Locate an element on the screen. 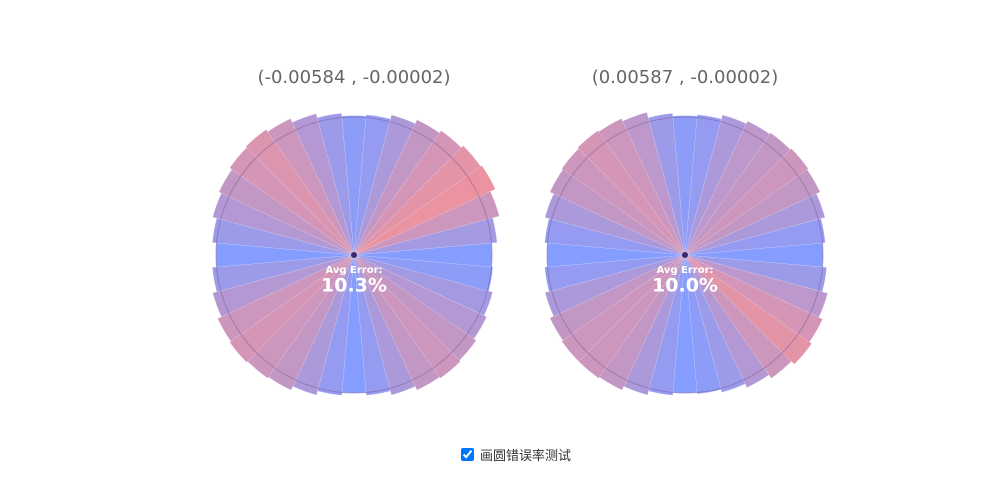 The height and width of the screenshot is (497, 1004). checkbox-label: 画圆错误率测试 is located at coordinates (526, 456).